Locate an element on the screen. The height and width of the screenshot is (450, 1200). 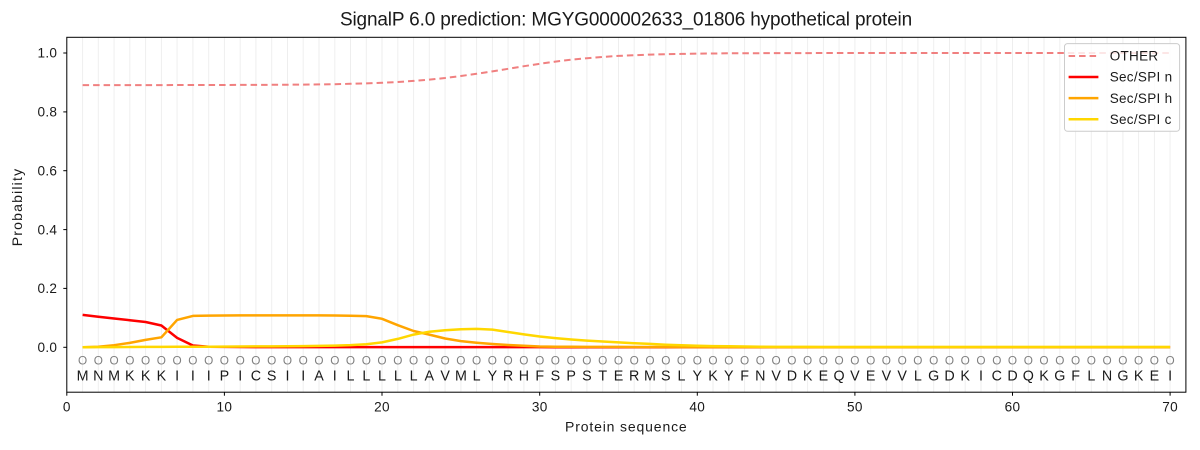
svg-text: Sec/SPI c is located at coordinates (1141, 119).